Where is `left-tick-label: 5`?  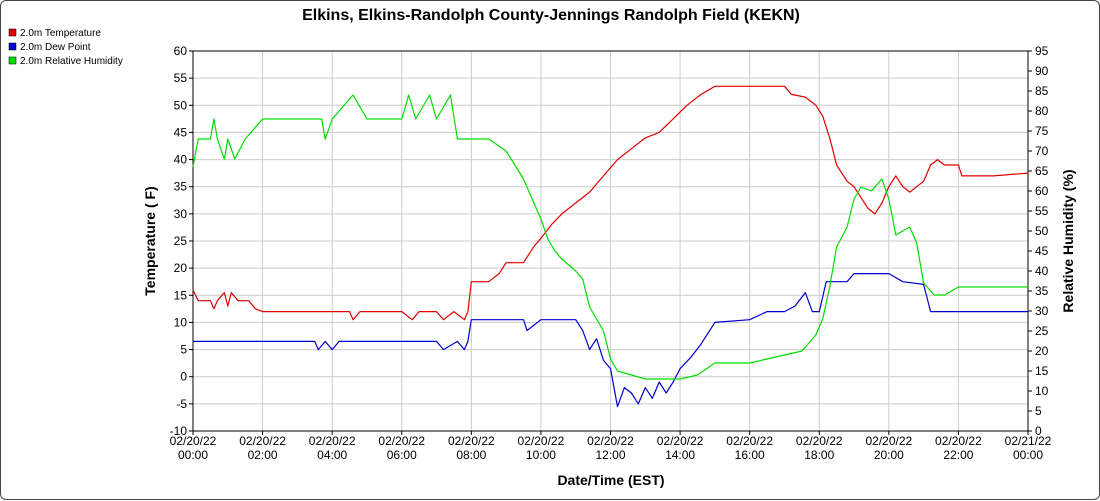
left-tick-label: 5 is located at coordinates (183, 350).